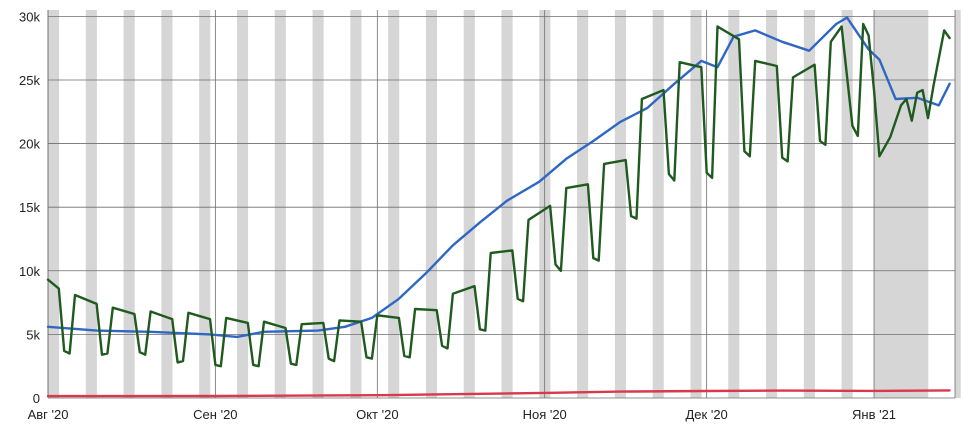  Describe the element at coordinates (29, 80) in the screenshot. I see `y-tick-label: 25k` at that location.